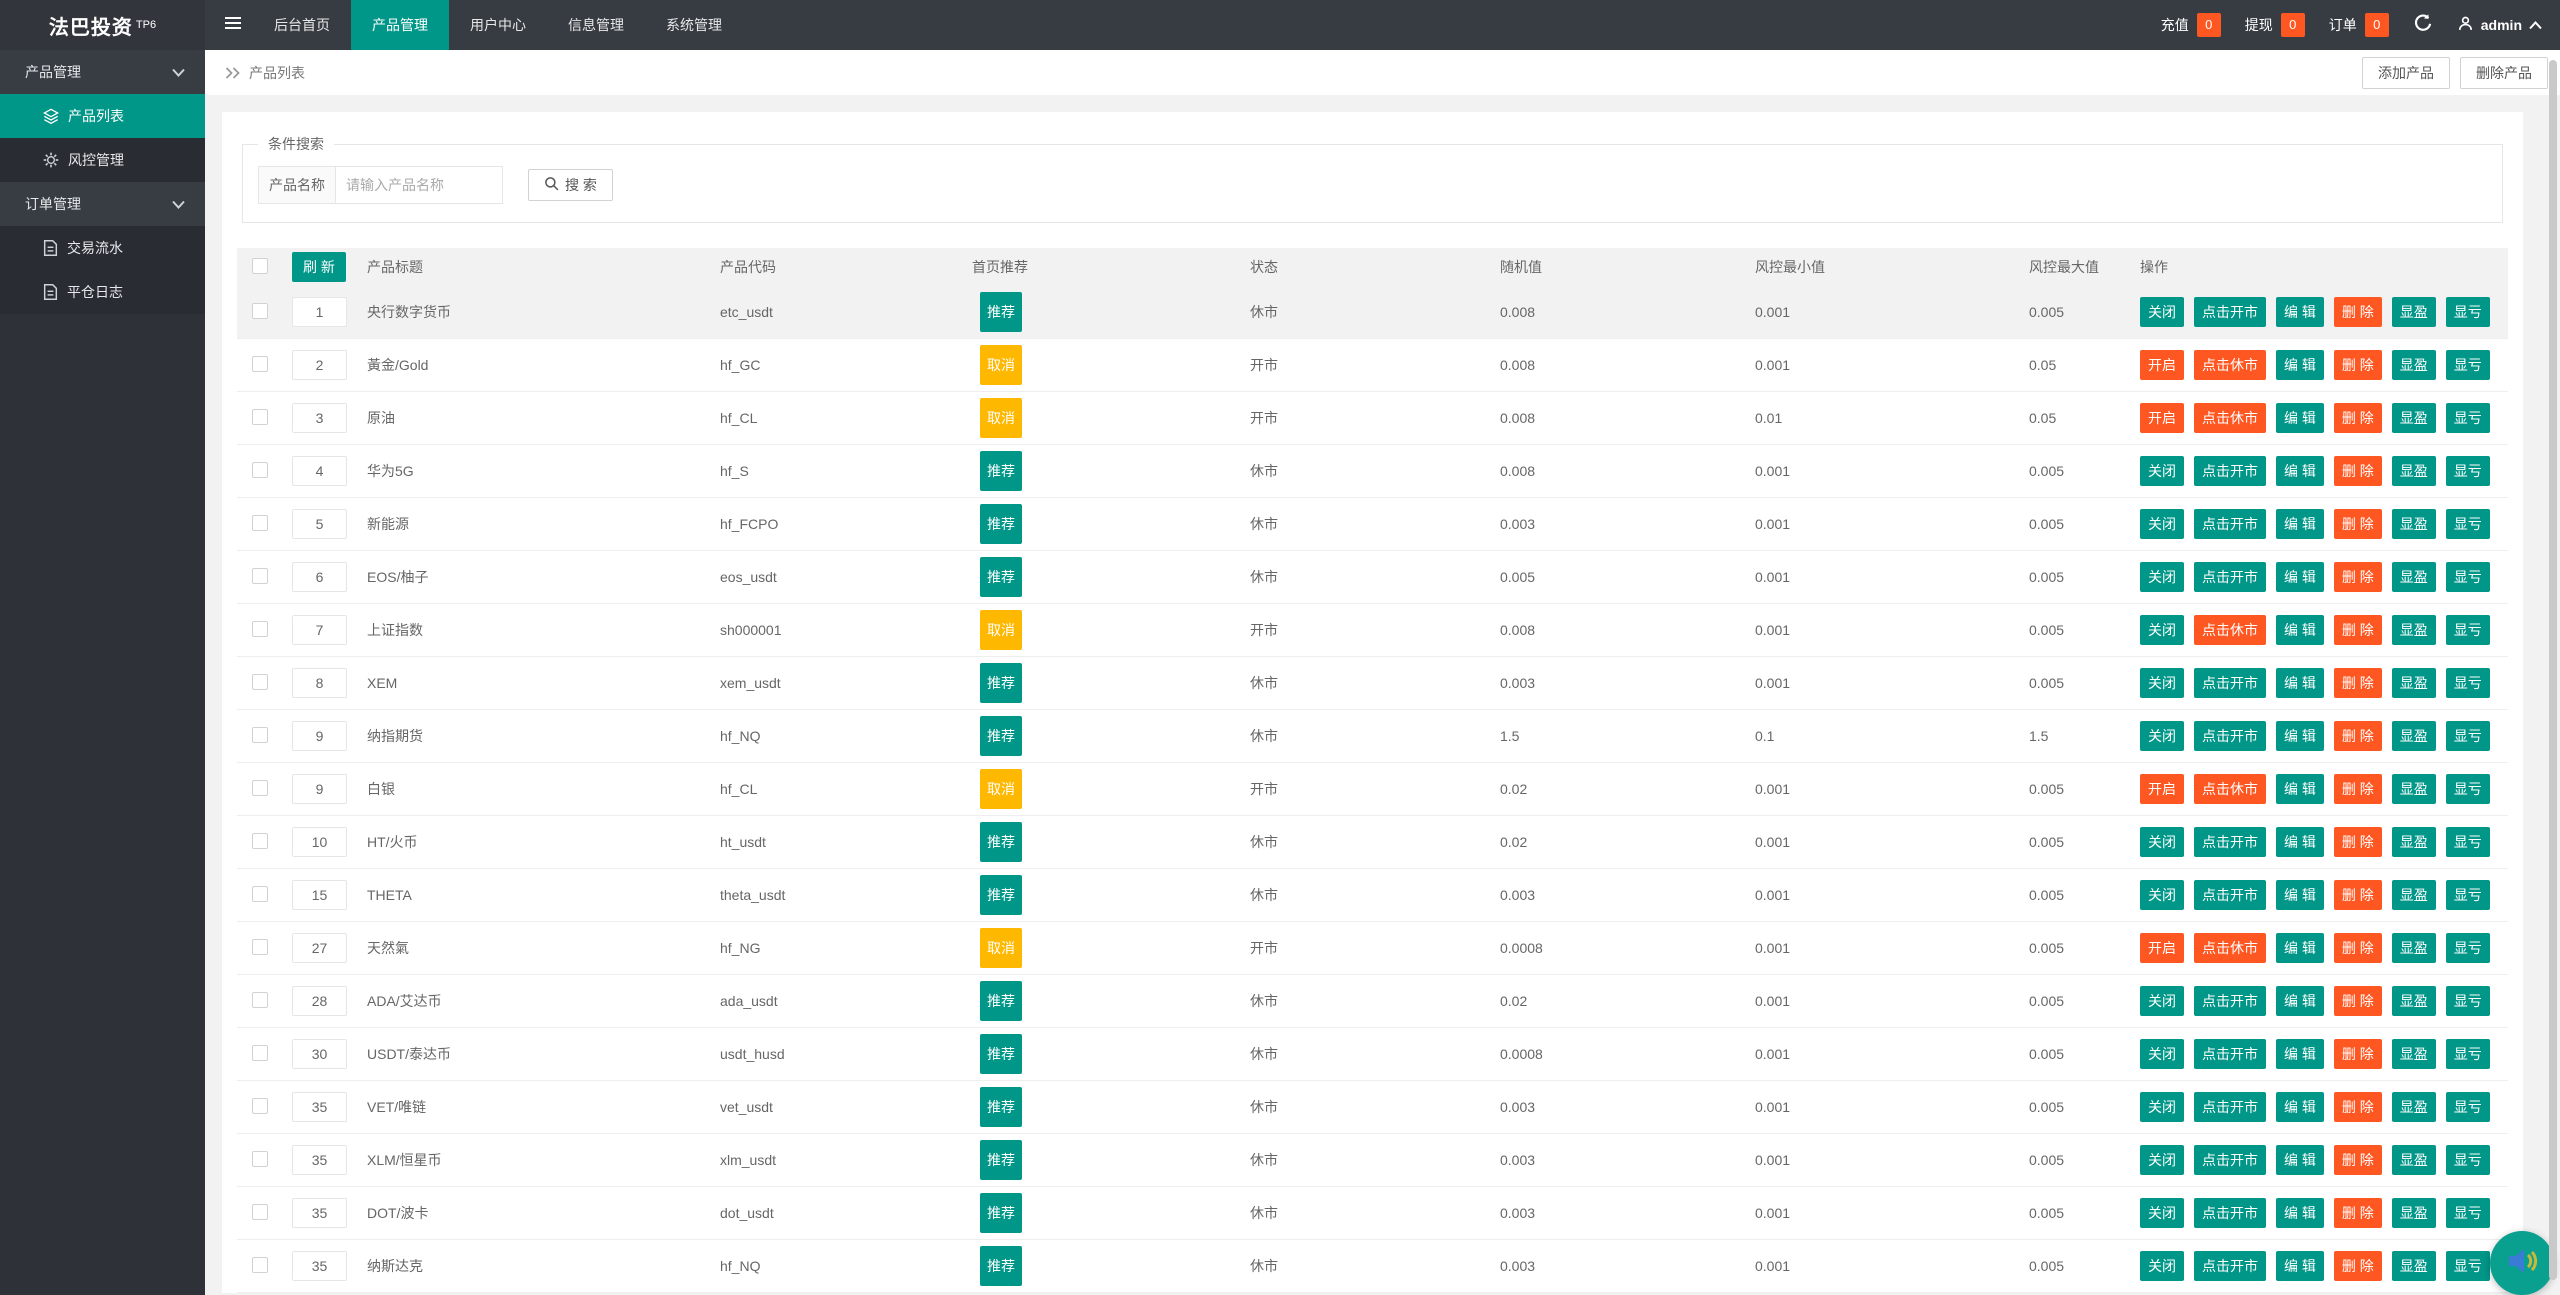 The width and height of the screenshot is (2560, 1295). I want to click on sort-order-input: 28, so click(319, 1001).